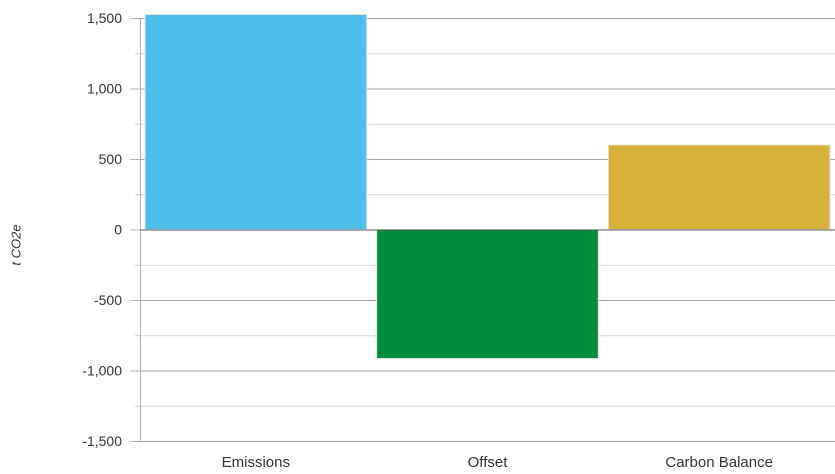  I want to click on bar-emissions, so click(256, 121).